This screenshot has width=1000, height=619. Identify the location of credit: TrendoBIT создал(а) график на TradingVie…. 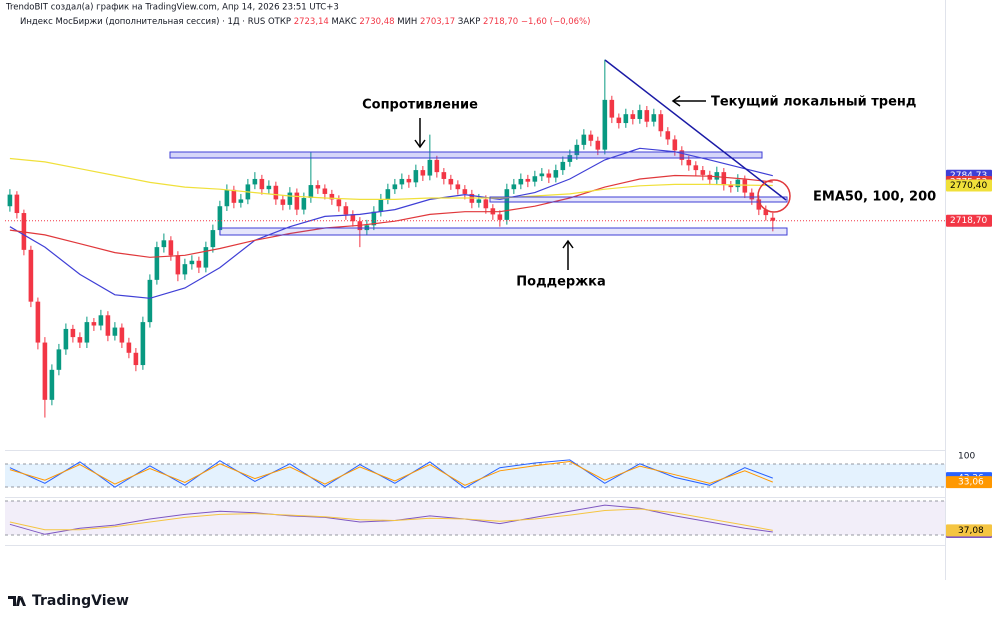
(172, 8).